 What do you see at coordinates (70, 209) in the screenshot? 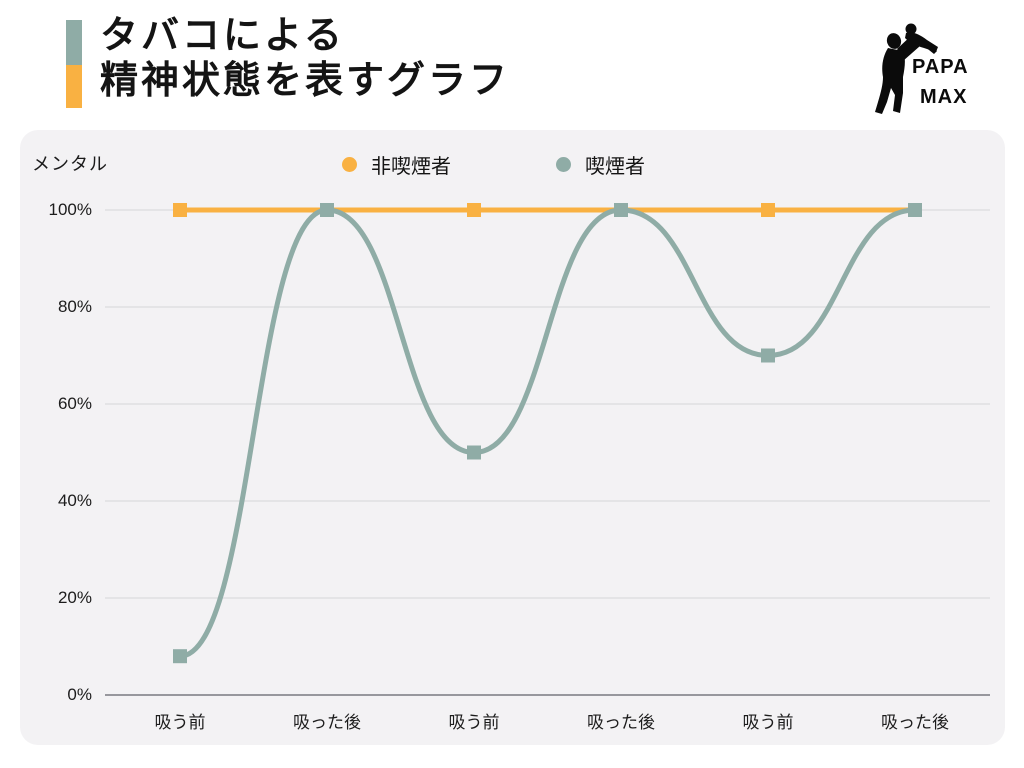
I see `y-tick-label: 100%` at bounding box center [70, 209].